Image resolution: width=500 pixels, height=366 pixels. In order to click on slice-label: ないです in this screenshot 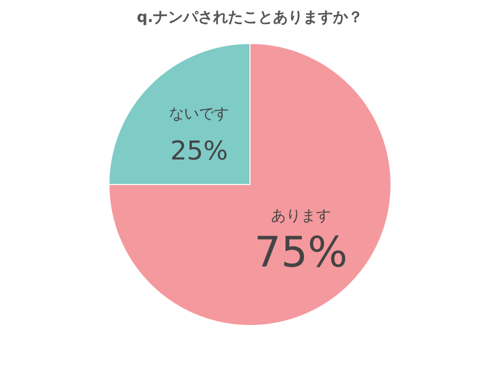, I will do `click(199, 113)`.